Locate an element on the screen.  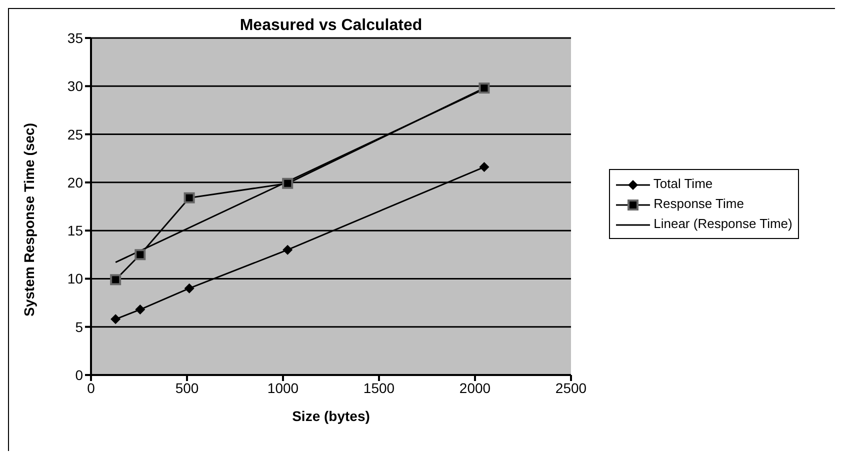
legend-label: Total Time is located at coordinates (683, 183).